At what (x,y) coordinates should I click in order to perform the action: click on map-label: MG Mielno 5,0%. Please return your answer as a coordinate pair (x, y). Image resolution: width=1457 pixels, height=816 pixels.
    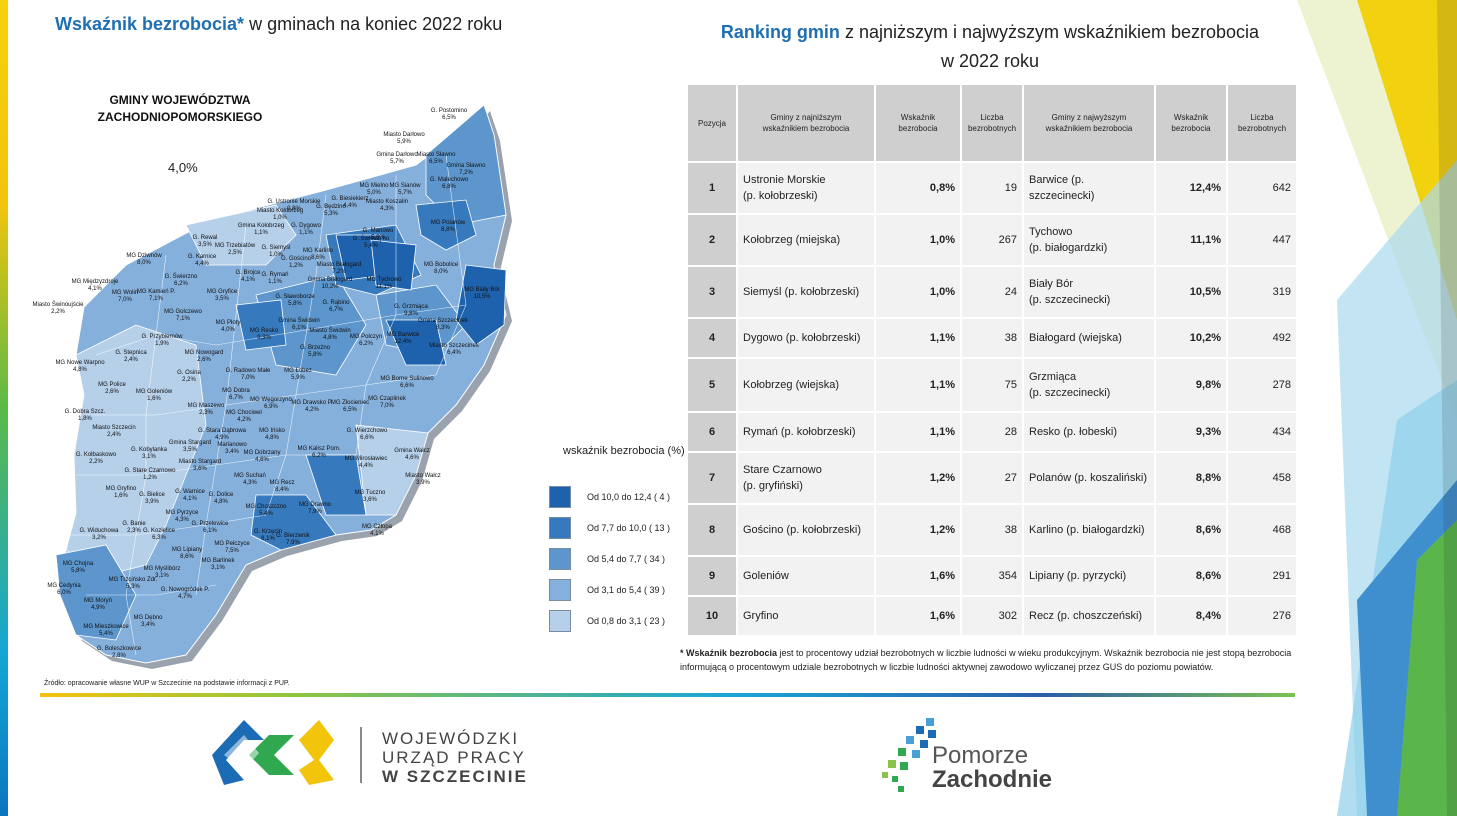
    Looking at the image, I should click on (374, 189).